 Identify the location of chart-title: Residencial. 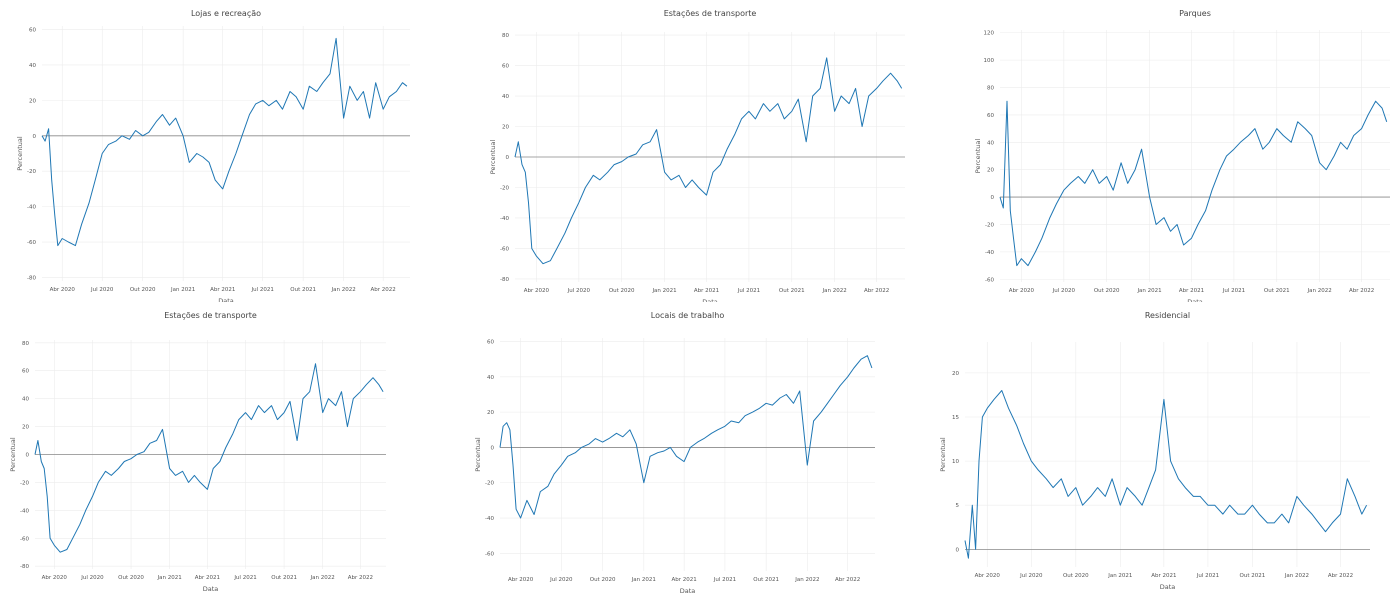
(1167, 315).